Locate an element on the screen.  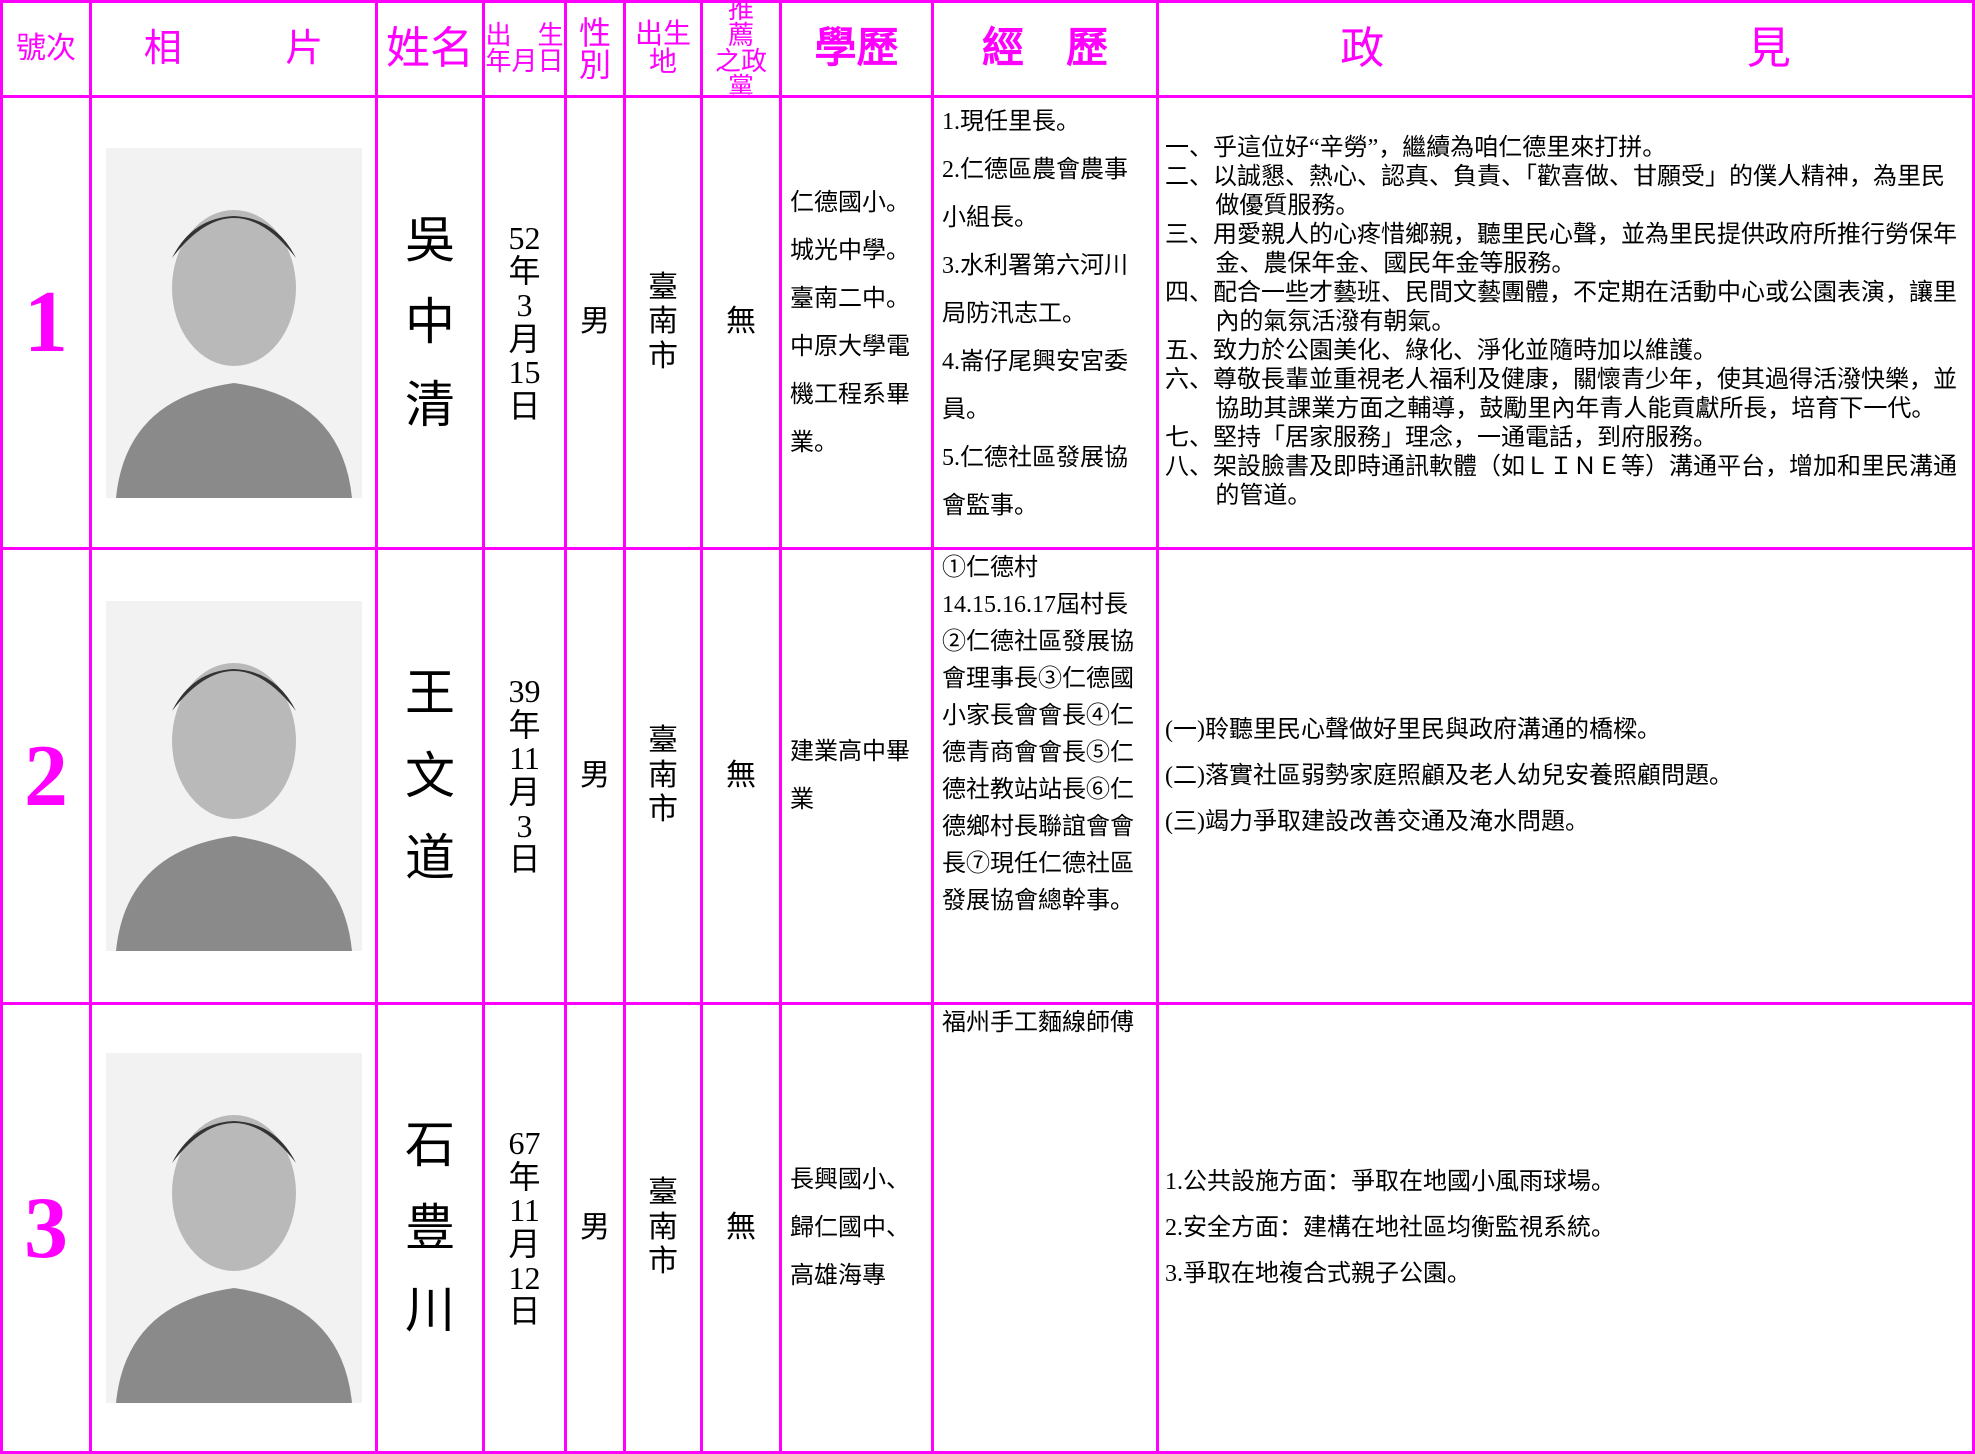
header-text: 出 生 is located at coordinates (524, 35).